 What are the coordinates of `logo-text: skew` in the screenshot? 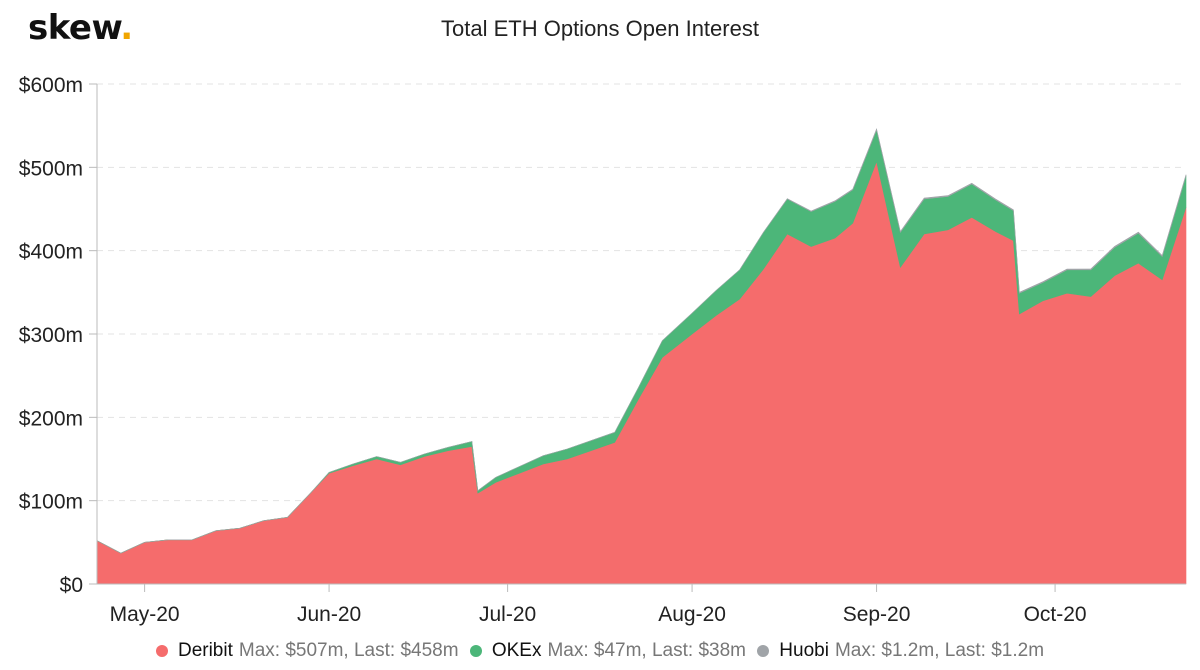 It's located at (74, 28).